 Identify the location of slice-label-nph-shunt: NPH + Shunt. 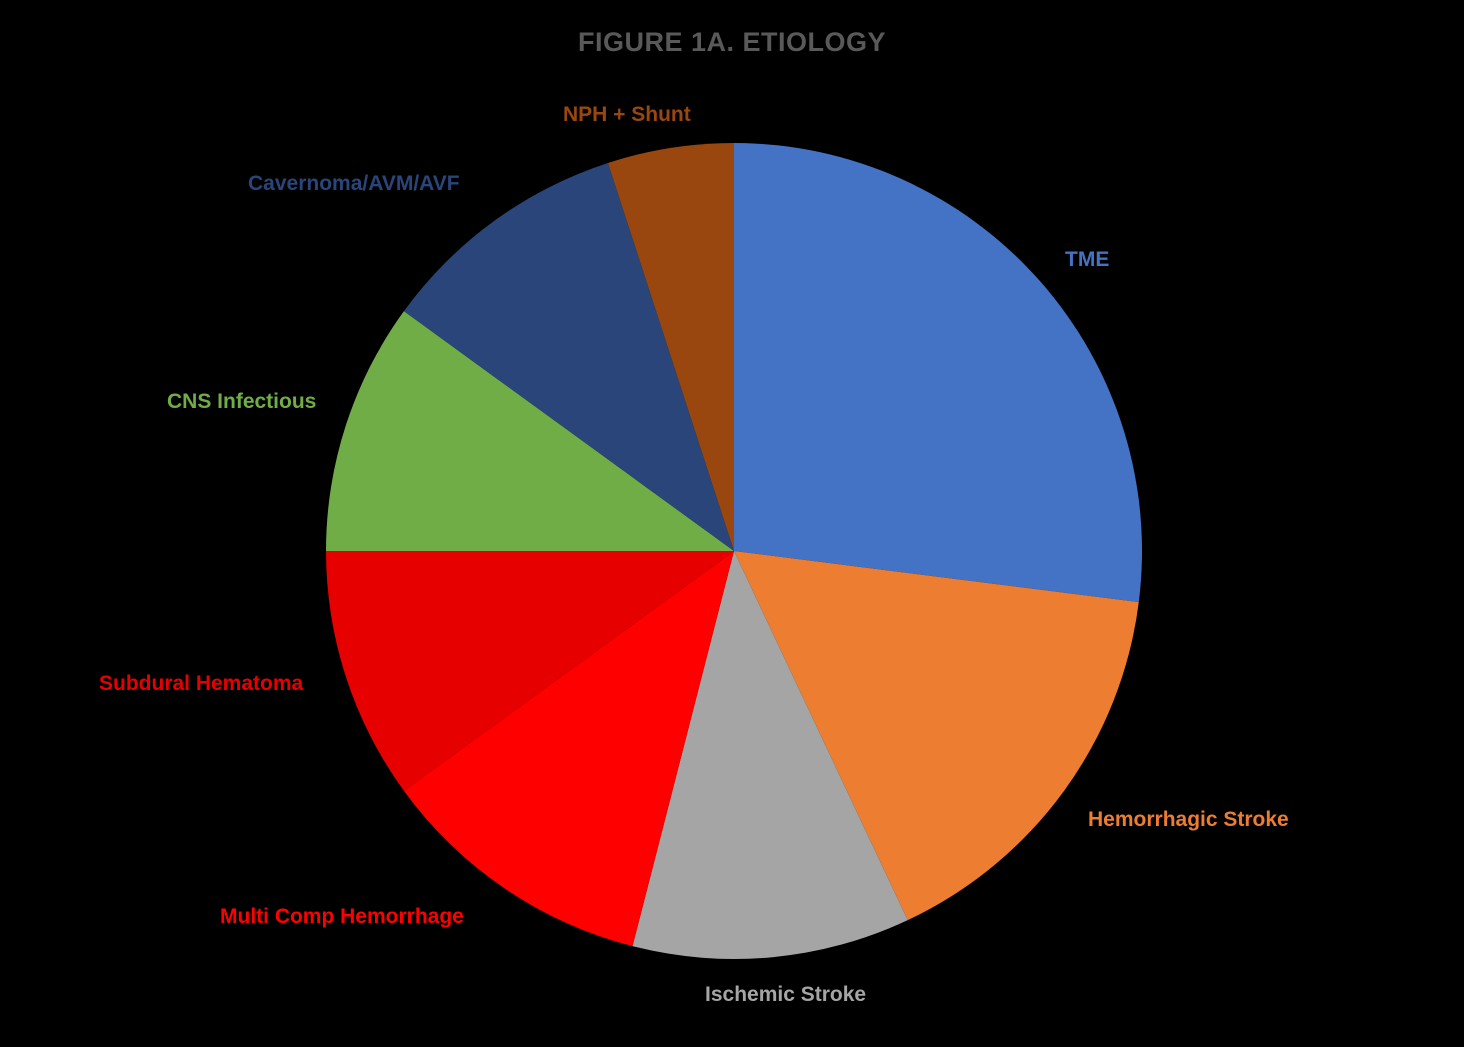
(627, 114).